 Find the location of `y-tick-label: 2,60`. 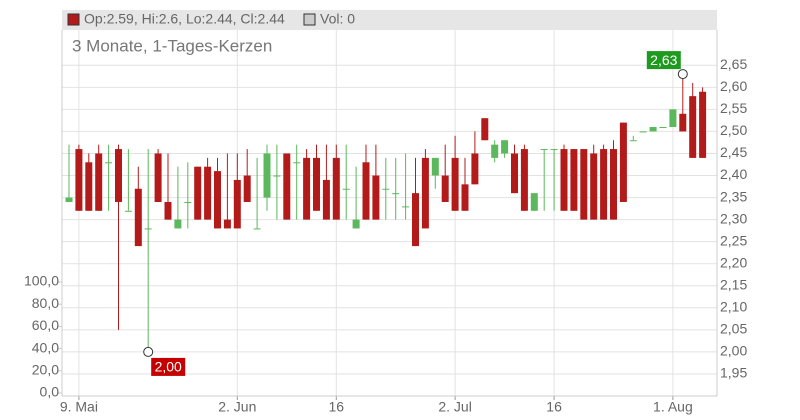

y-tick-label: 2,60 is located at coordinates (733, 86).